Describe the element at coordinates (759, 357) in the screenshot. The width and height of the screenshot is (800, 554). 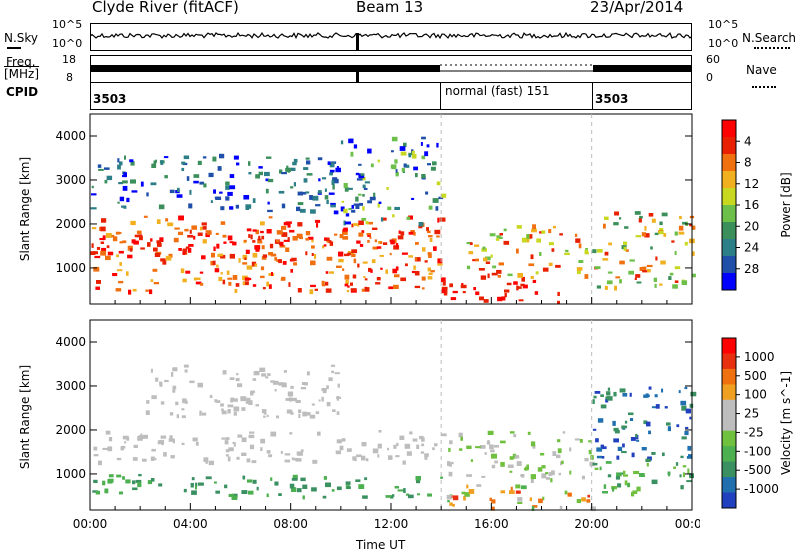
I see `colorbar-tick-label: 1000` at that location.